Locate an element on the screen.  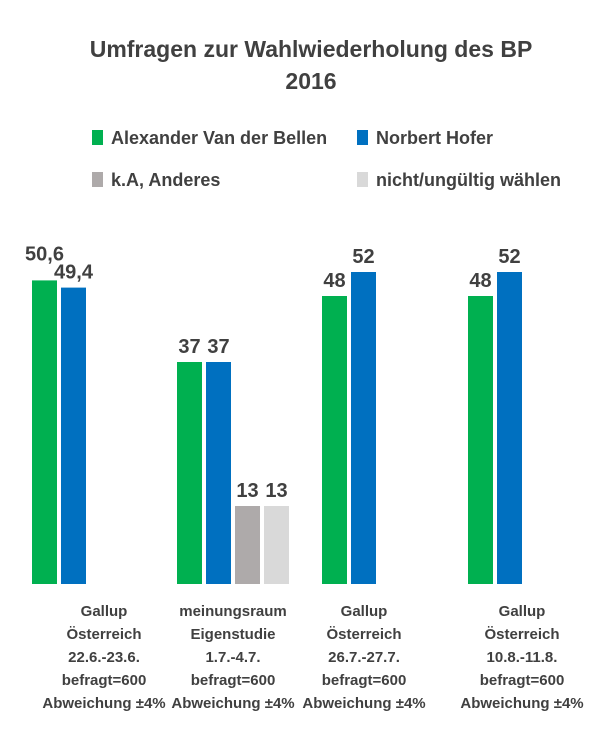
data-label: 50,6 is located at coordinates (44, 254).